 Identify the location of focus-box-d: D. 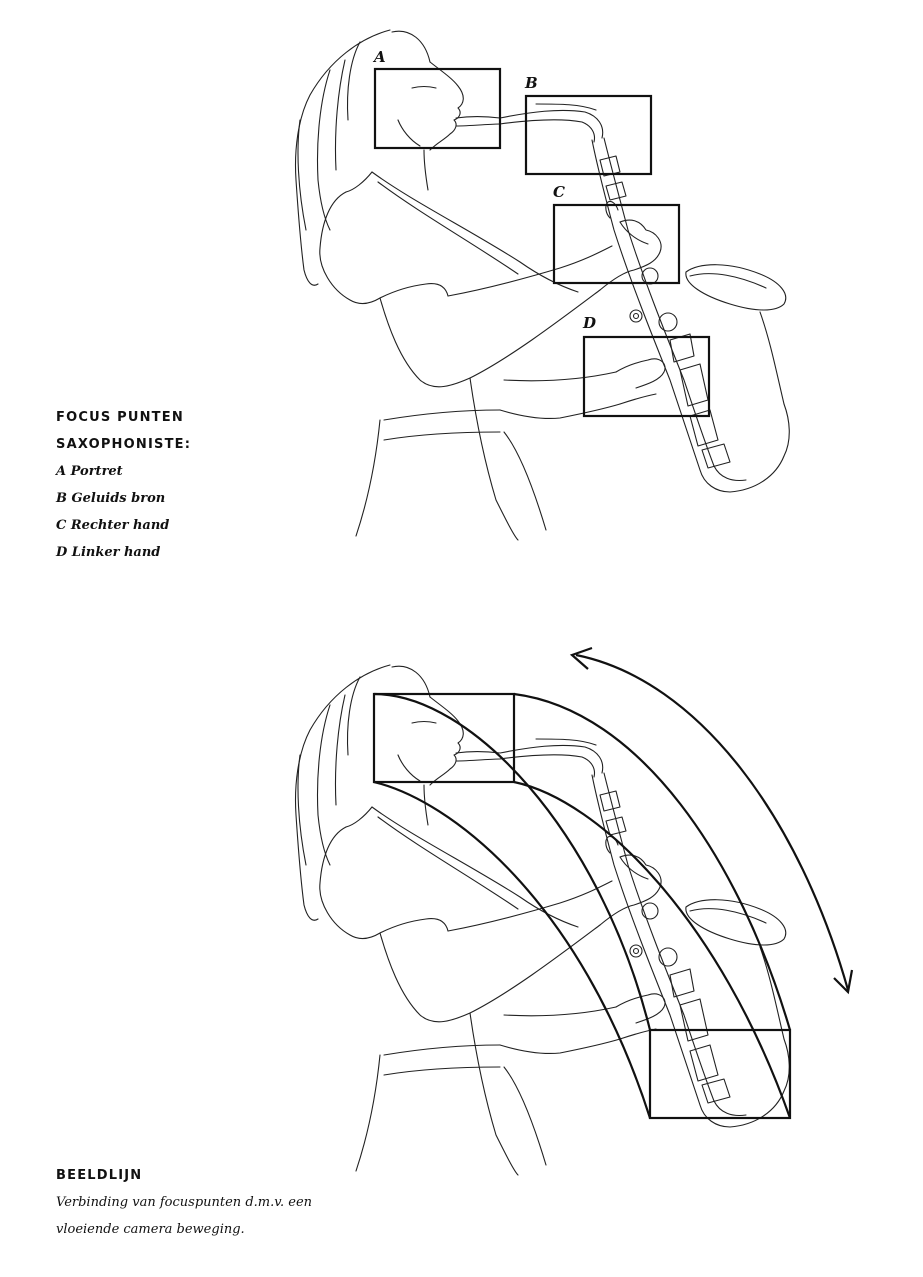
(646, 366).